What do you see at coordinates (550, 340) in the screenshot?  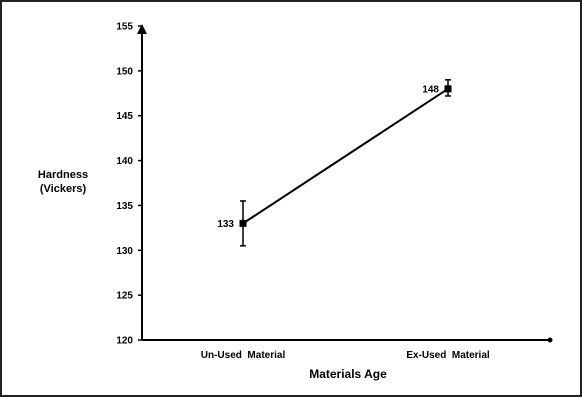 I see `x-axis-end-dot` at bounding box center [550, 340].